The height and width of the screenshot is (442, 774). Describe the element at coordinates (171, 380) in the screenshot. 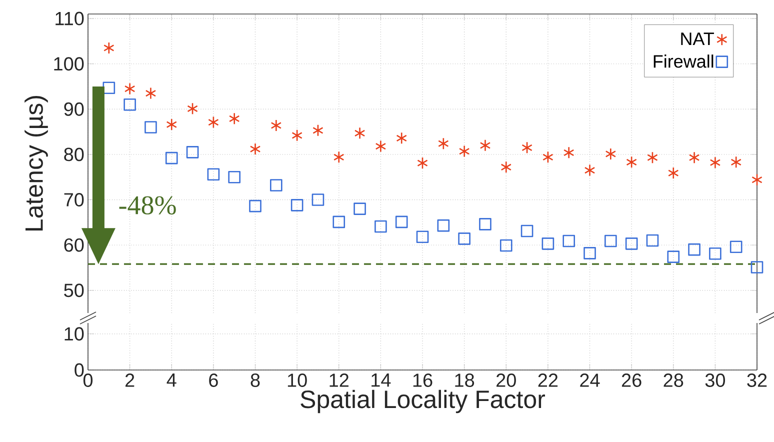

I see `x-tick-label: 4` at that location.